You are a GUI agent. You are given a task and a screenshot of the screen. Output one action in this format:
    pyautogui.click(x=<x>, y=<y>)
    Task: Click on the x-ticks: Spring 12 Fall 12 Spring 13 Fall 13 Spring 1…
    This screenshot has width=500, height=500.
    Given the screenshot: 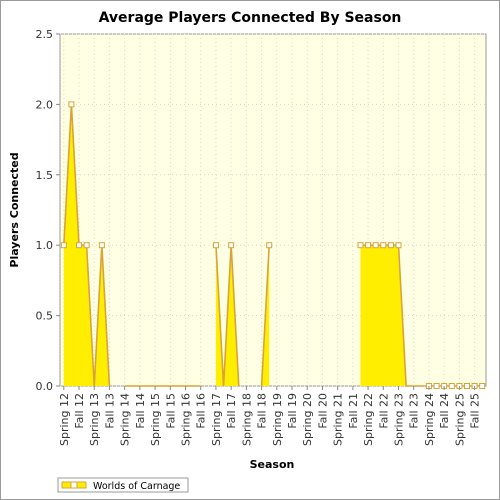 What is the action you would take?
    pyautogui.click(x=270, y=416)
    